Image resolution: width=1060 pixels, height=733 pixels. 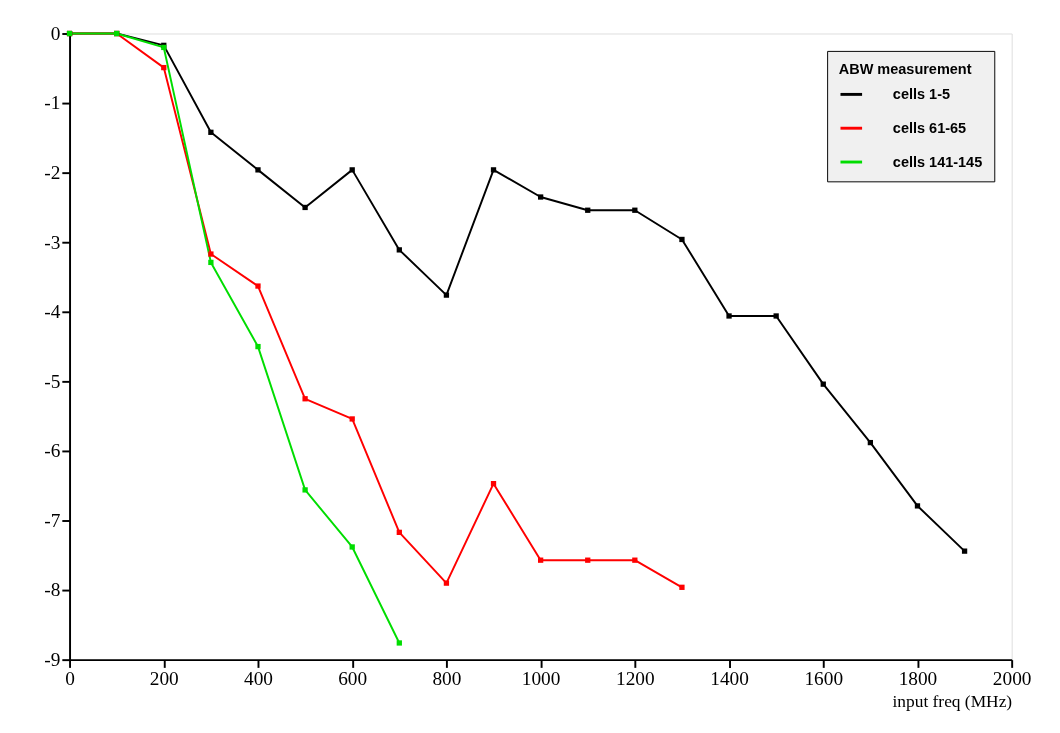 I want to click on x-tick-label: 1000, so click(x=541, y=679).